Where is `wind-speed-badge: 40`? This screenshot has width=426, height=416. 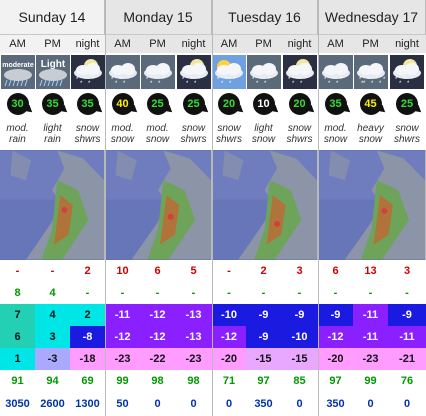 wind-speed-badge: 40 is located at coordinates (122, 104).